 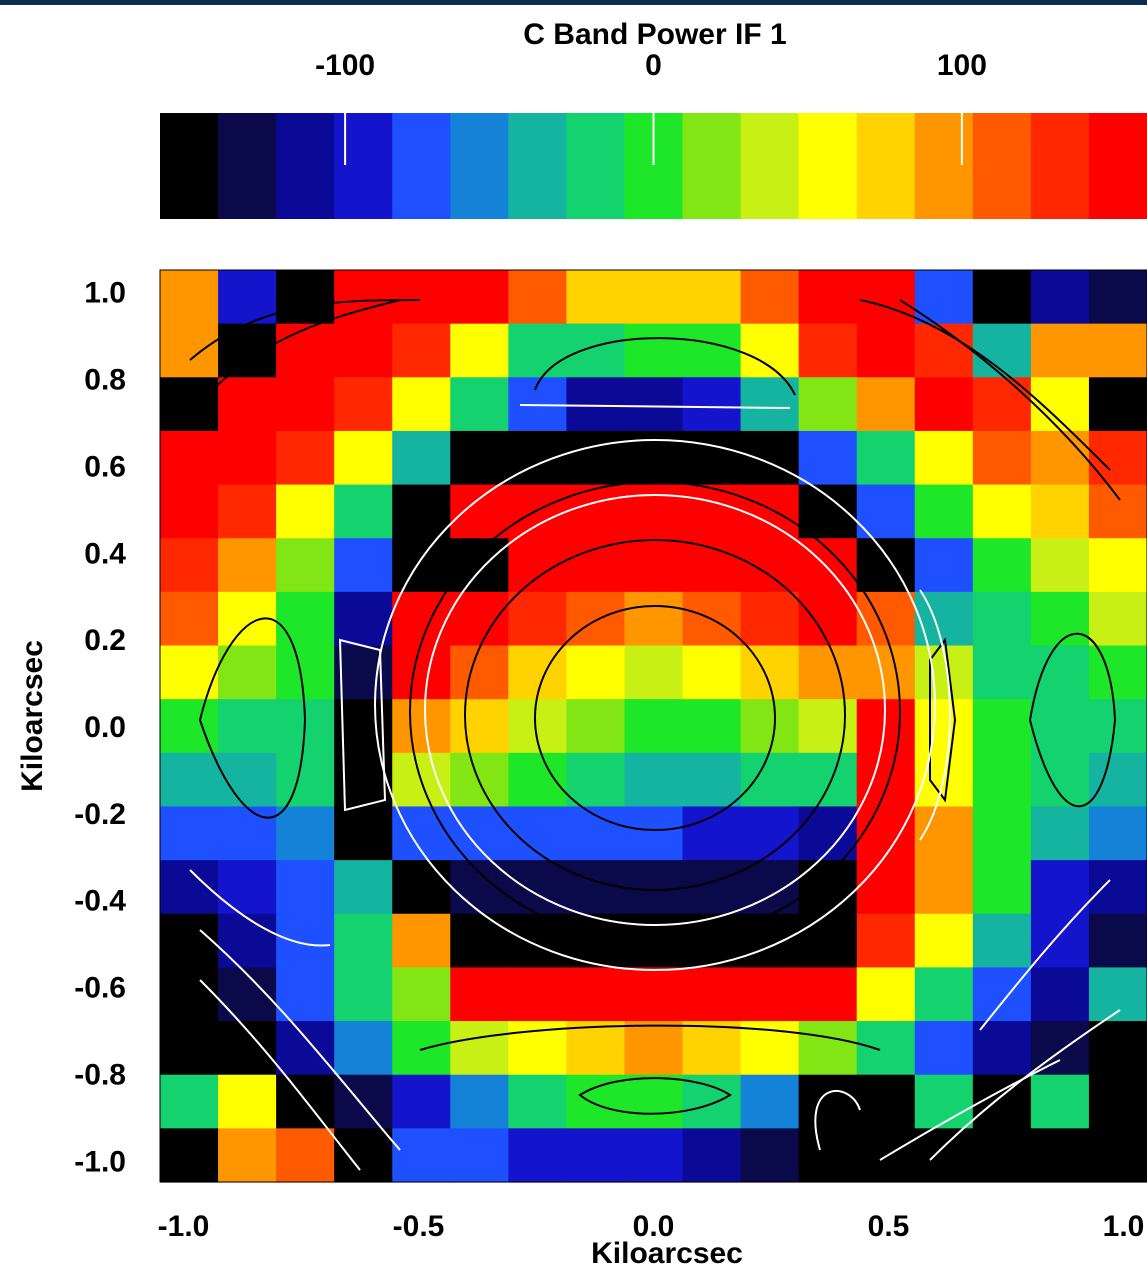 I want to click on y-tick-label: -1.0, so click(x=100, y=1161).